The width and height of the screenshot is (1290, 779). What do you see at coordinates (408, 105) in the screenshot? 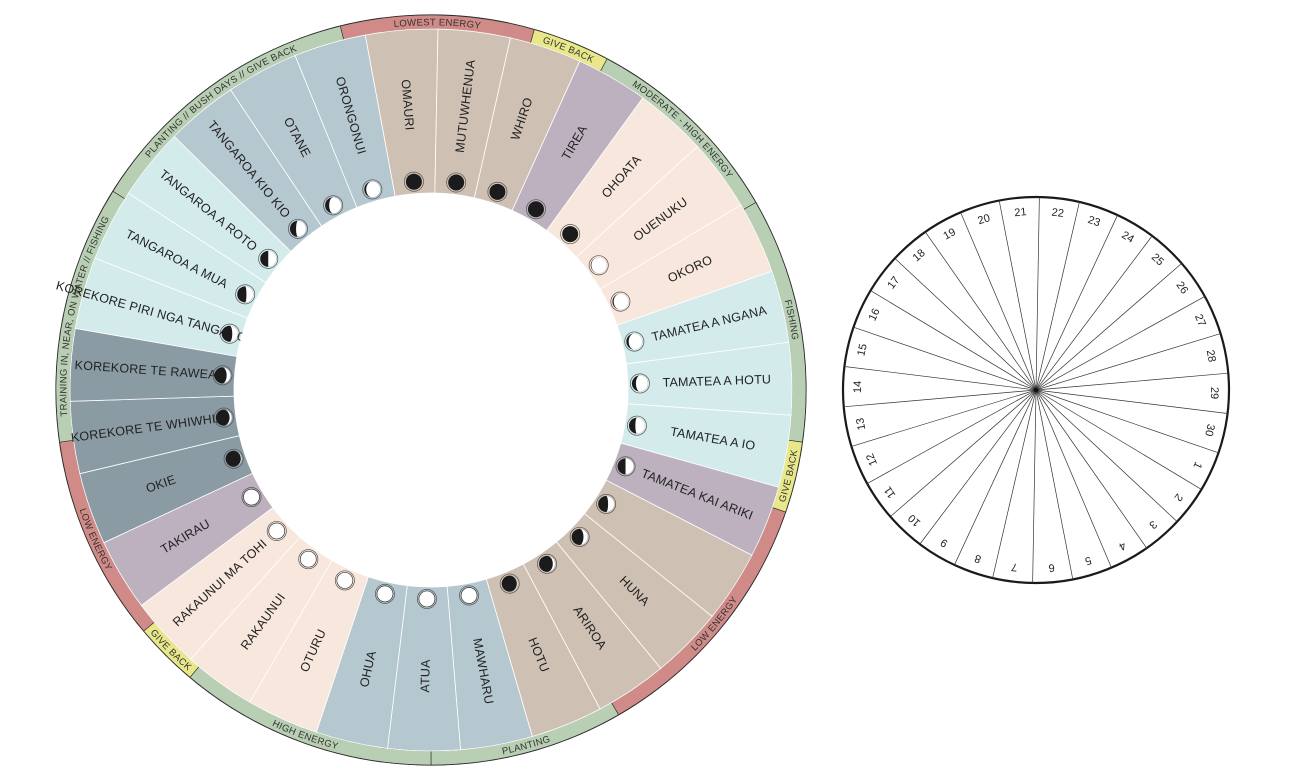
I see `night-label: OMAURI` at bounding box center [408, 105].